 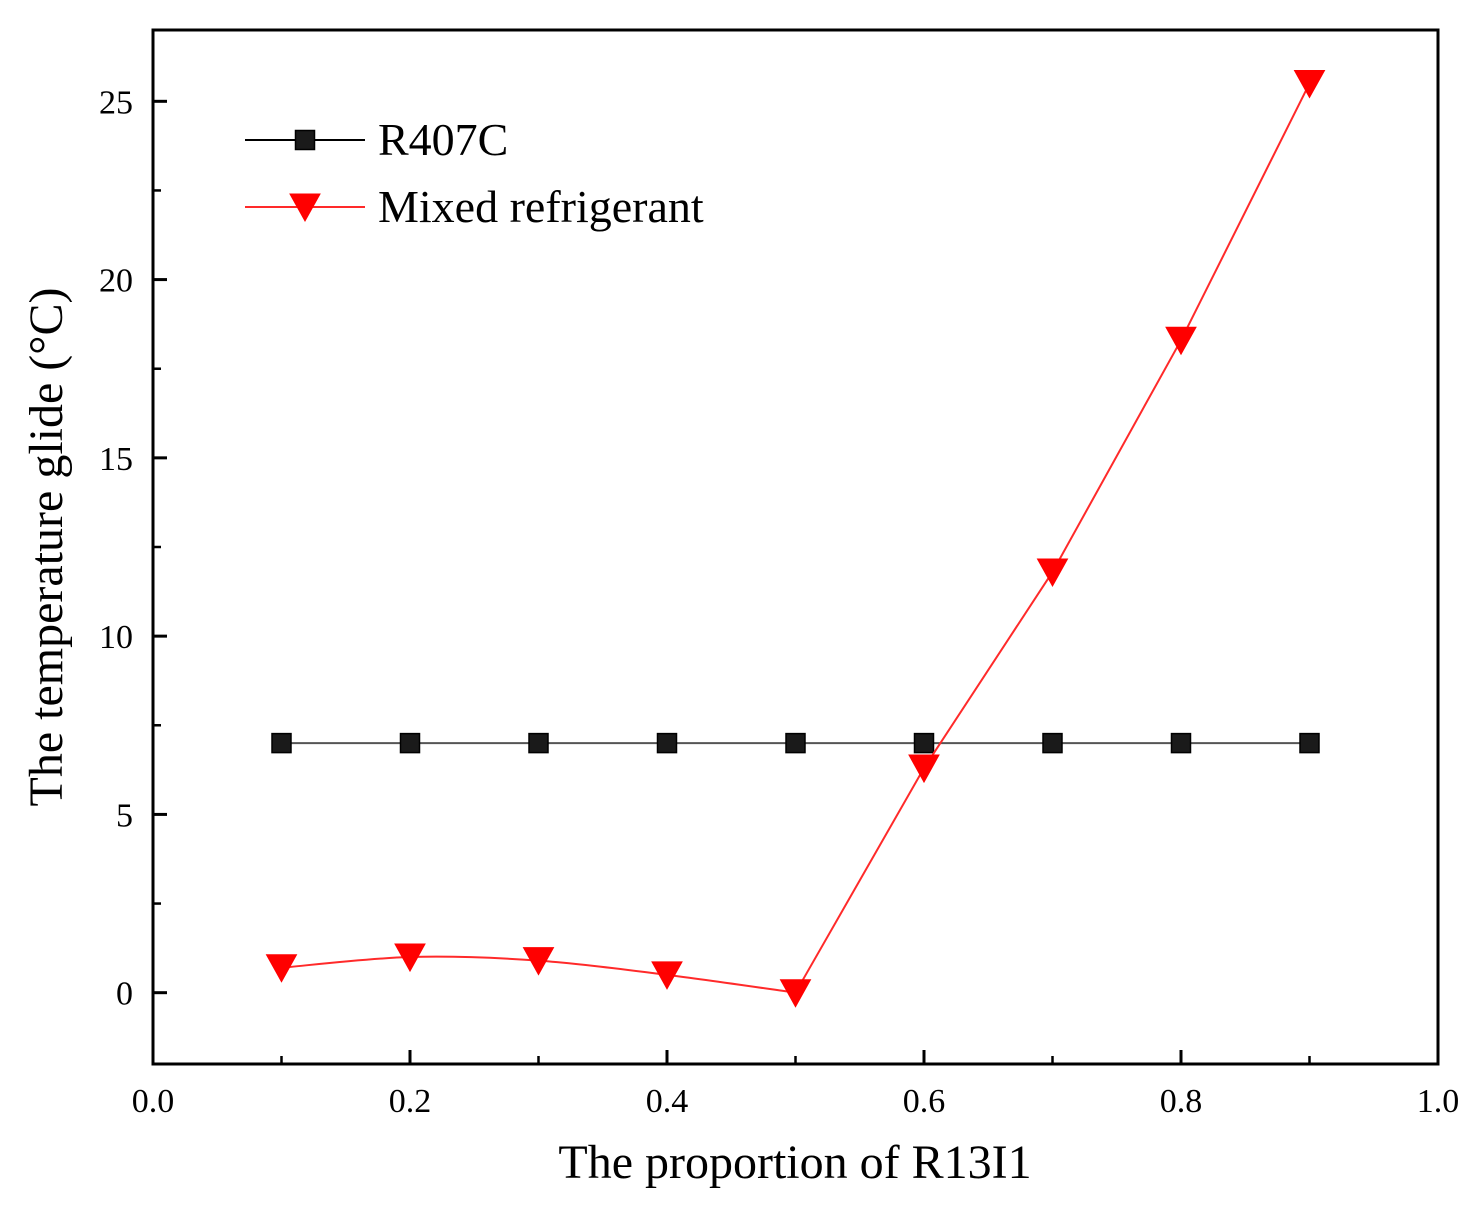 I want to click on y-tick-label: 0, so click(x=124, y=994).